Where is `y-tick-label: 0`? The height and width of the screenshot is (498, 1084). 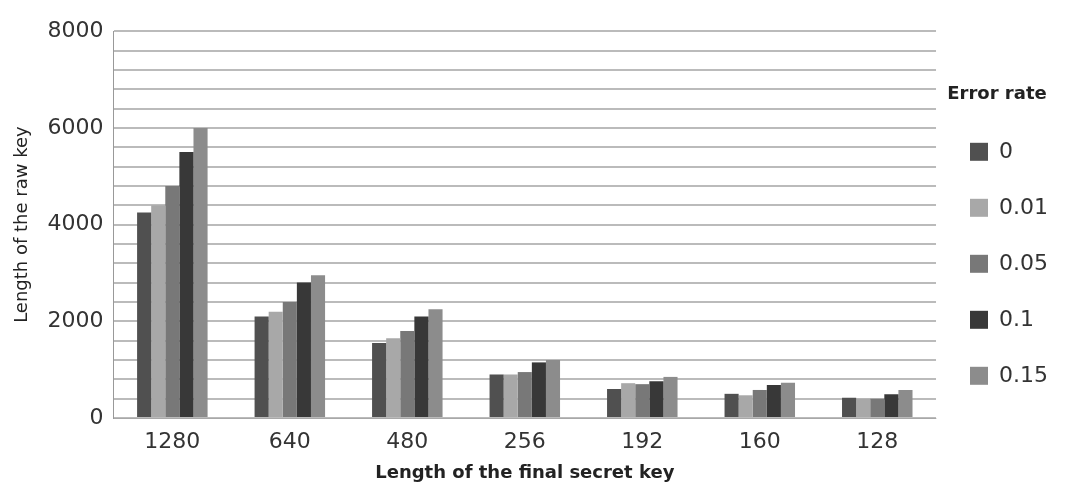 y-tick-label: 0 is located at coordinates (96, 416).